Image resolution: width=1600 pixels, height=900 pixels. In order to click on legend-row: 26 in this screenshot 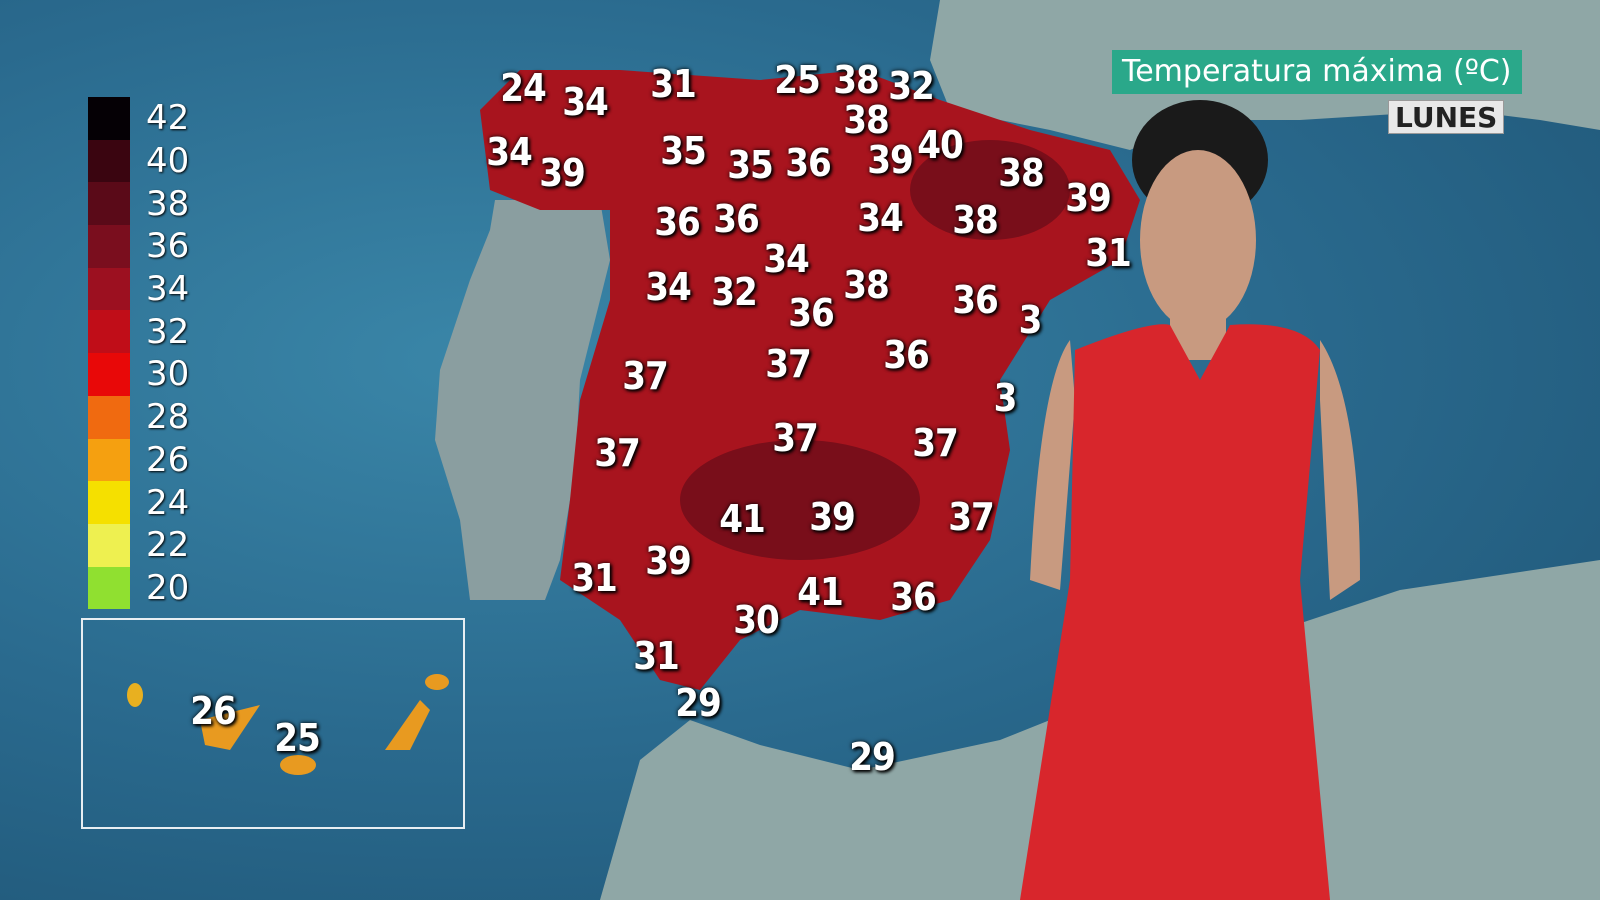, I will do `click(139, 460)`.